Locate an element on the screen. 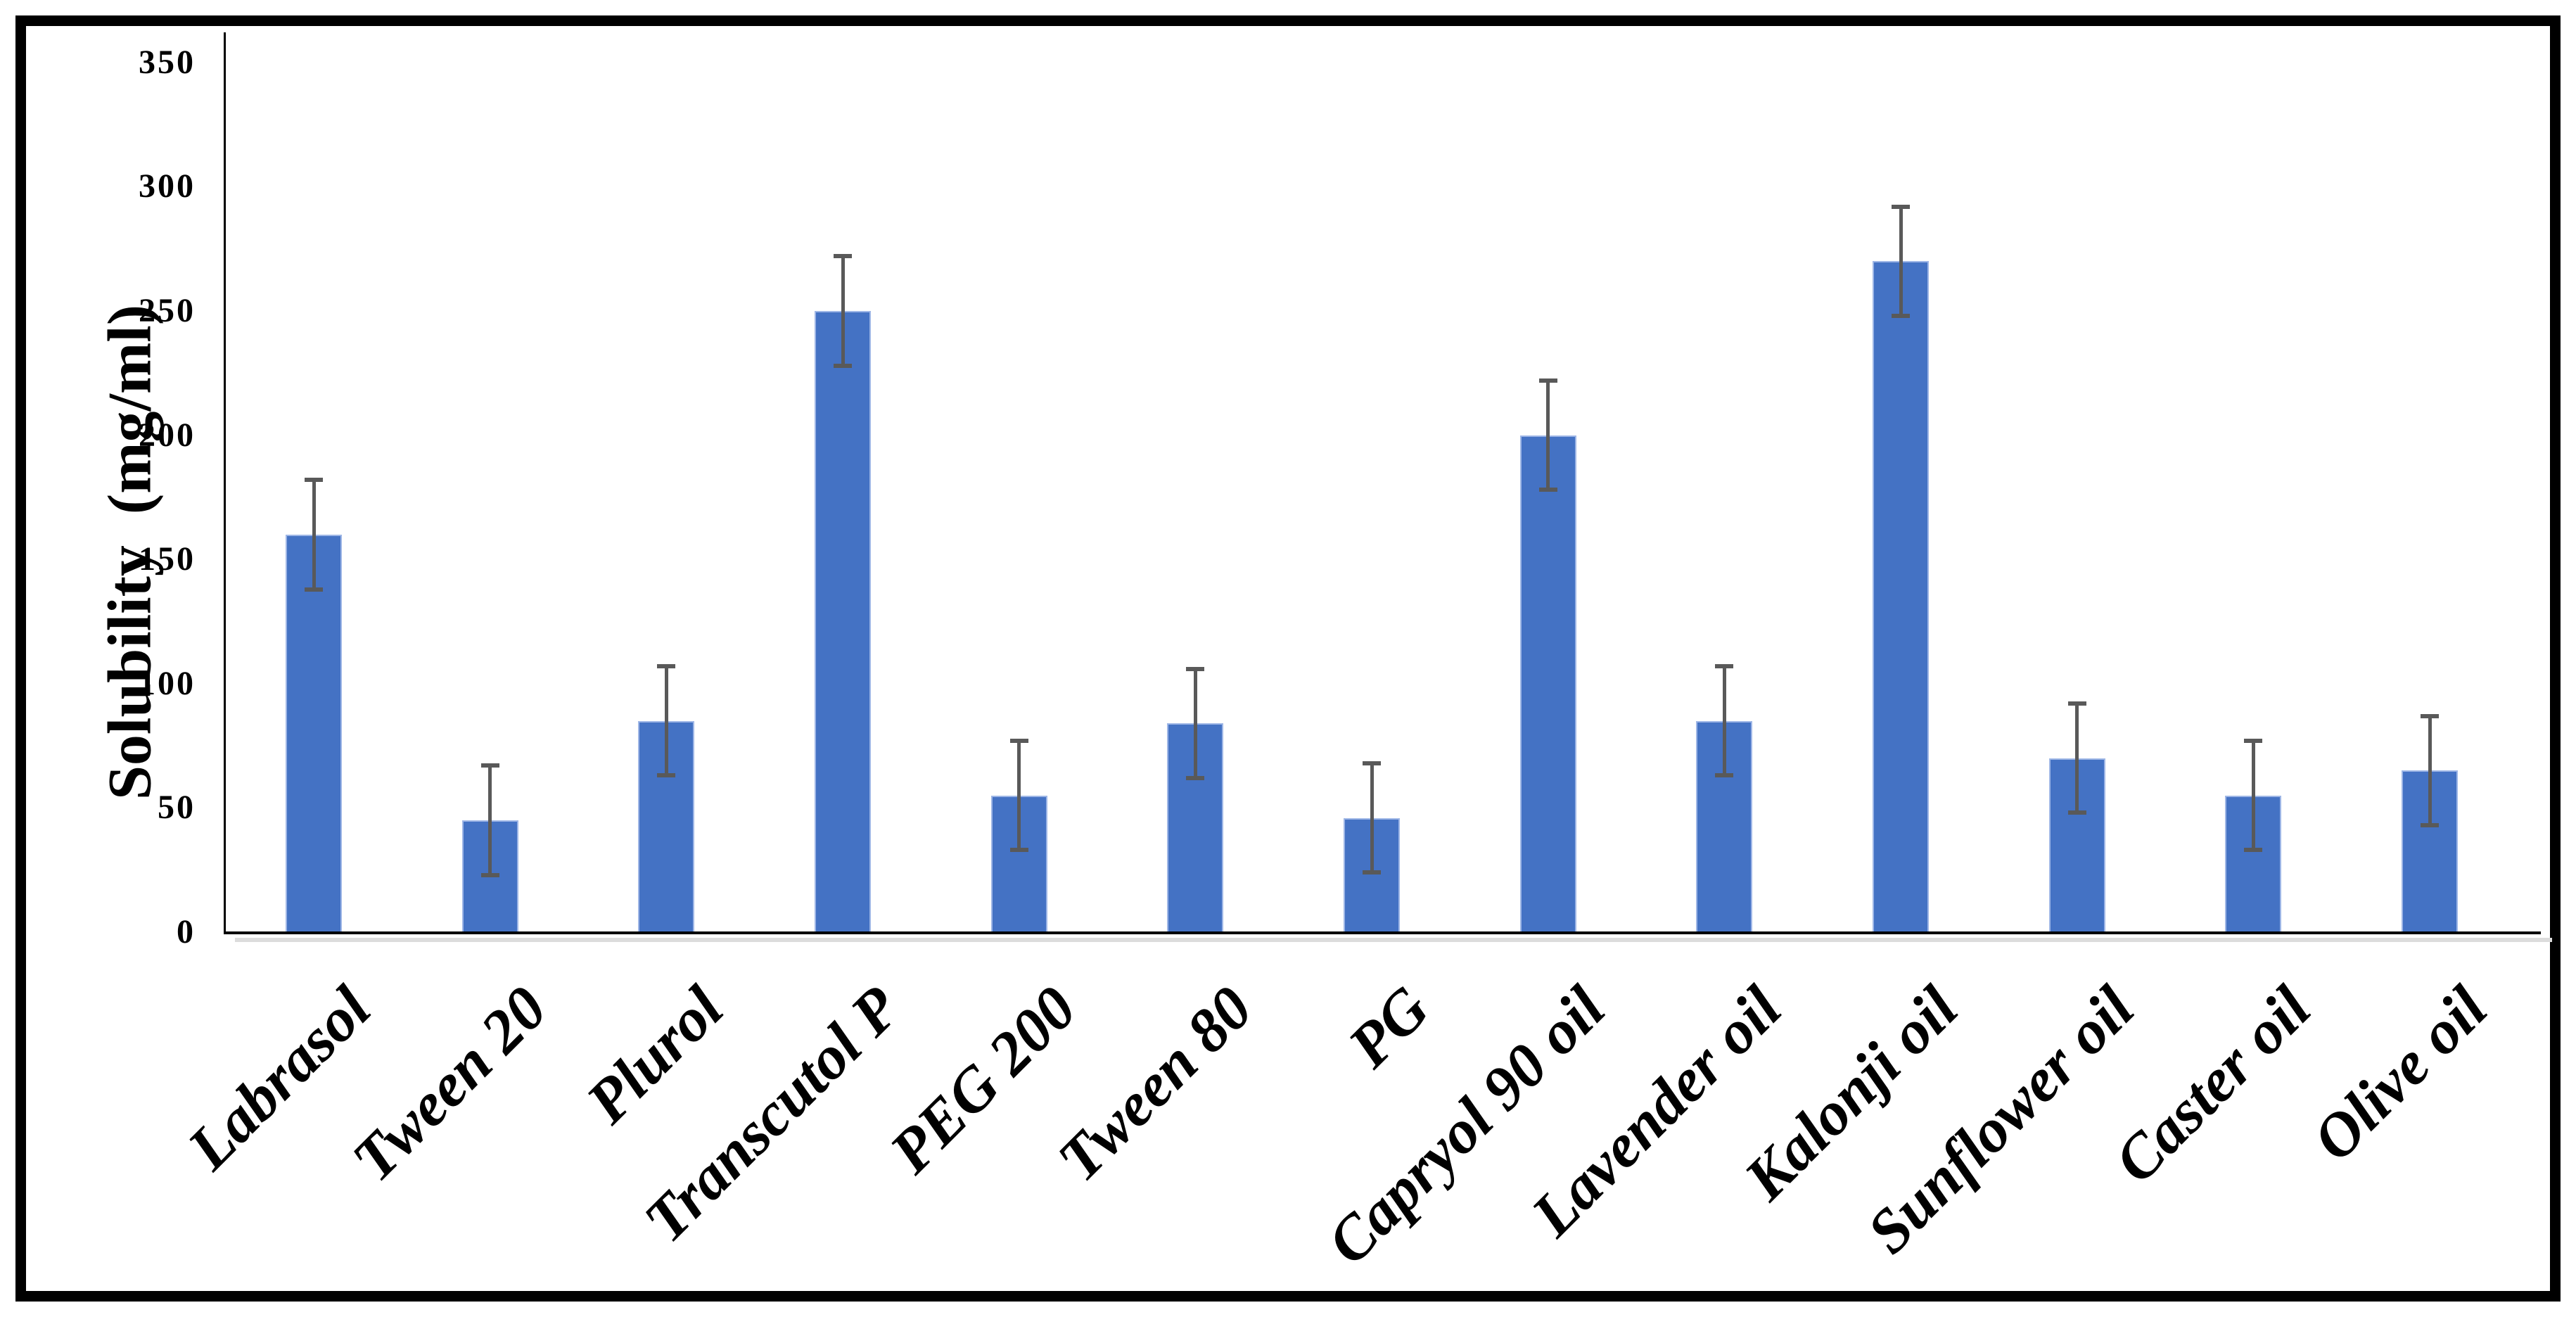 The height and width of the screenshot is (1317, 2576). x-axis-line is located at coordinates (1382, 932).